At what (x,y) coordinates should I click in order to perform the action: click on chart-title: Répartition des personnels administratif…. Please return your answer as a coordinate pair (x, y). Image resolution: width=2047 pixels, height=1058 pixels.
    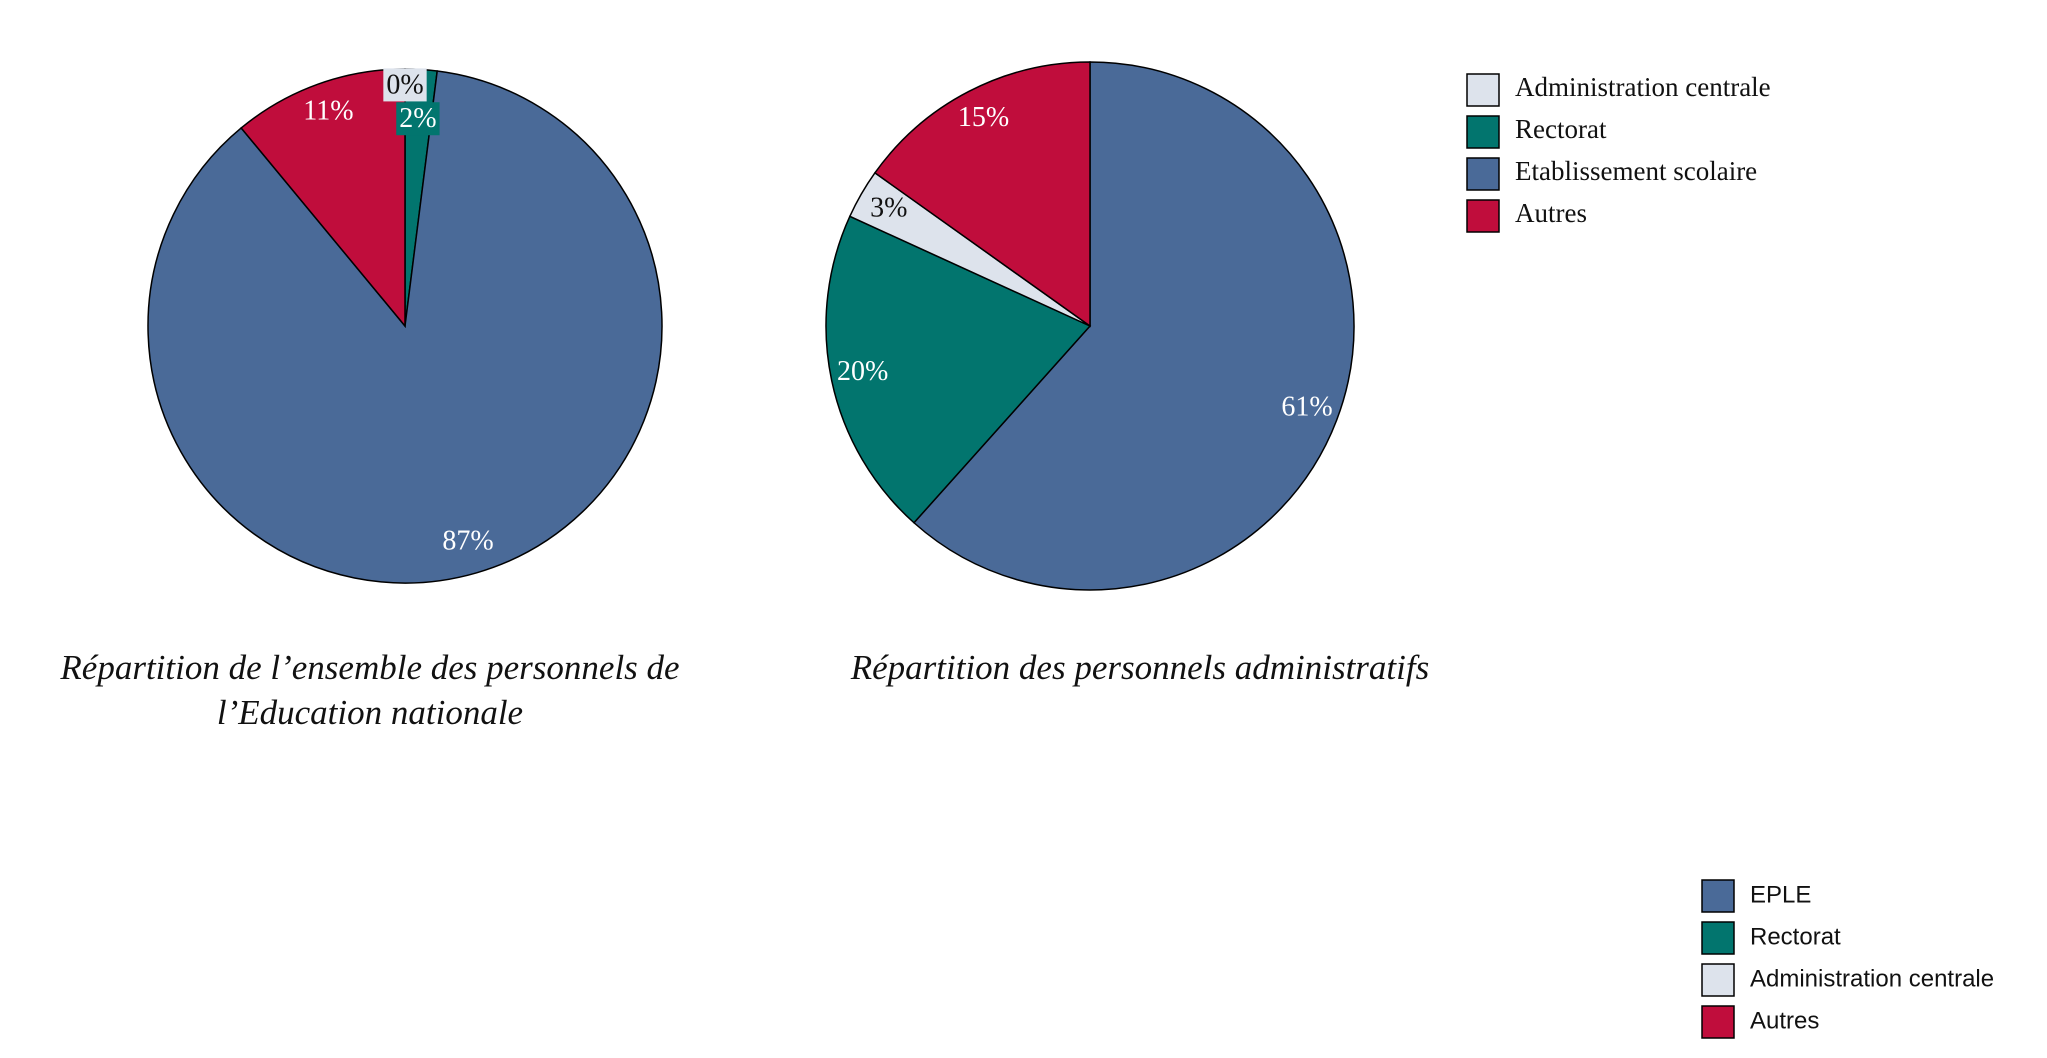
    Looking at the image, I should click on (1140, 667).